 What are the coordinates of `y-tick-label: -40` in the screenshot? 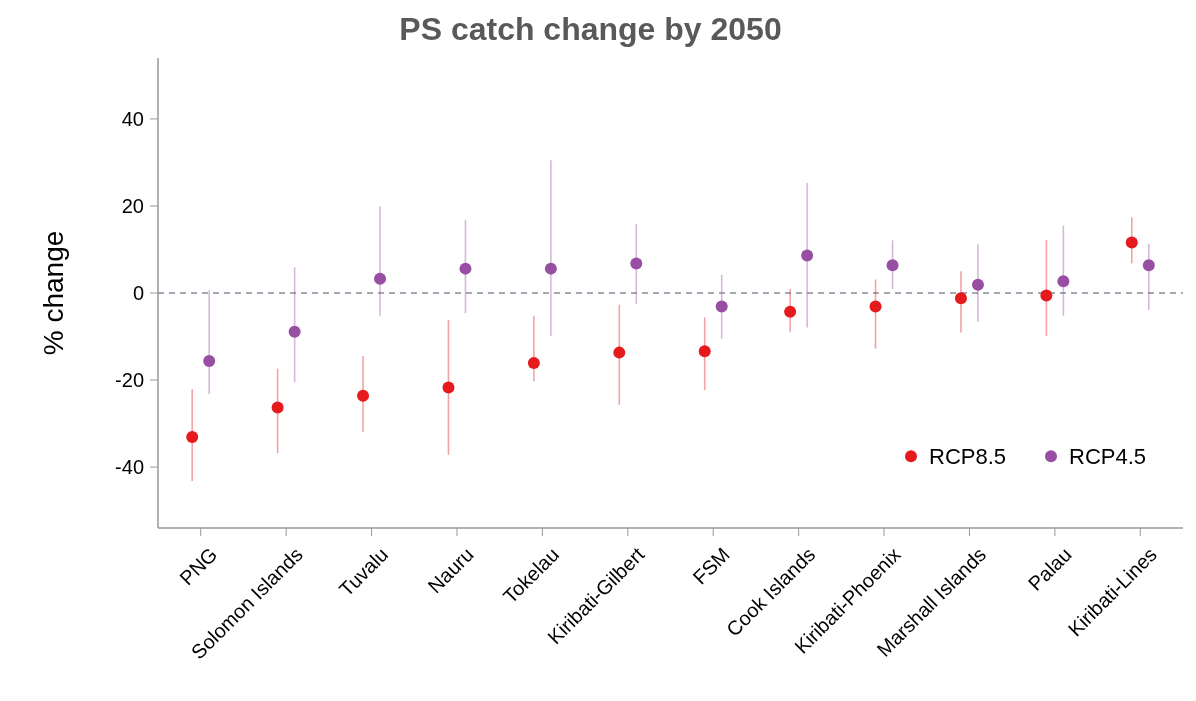 It's located at (129, 467).